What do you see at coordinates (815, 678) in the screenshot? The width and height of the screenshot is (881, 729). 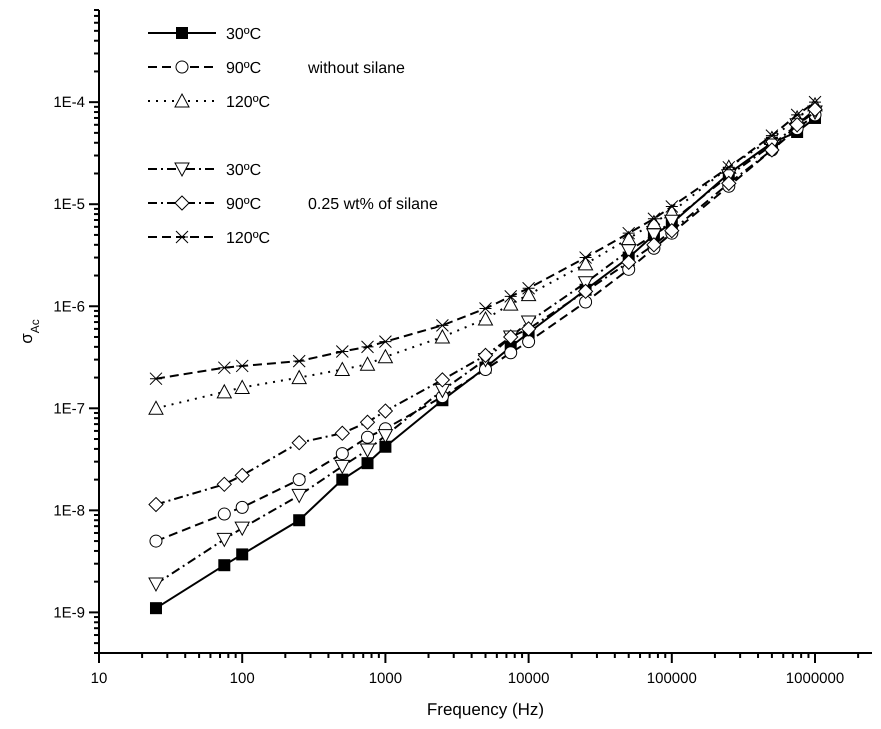 I see `x-tick-label: 1000000` at bounding box center [815, 678].